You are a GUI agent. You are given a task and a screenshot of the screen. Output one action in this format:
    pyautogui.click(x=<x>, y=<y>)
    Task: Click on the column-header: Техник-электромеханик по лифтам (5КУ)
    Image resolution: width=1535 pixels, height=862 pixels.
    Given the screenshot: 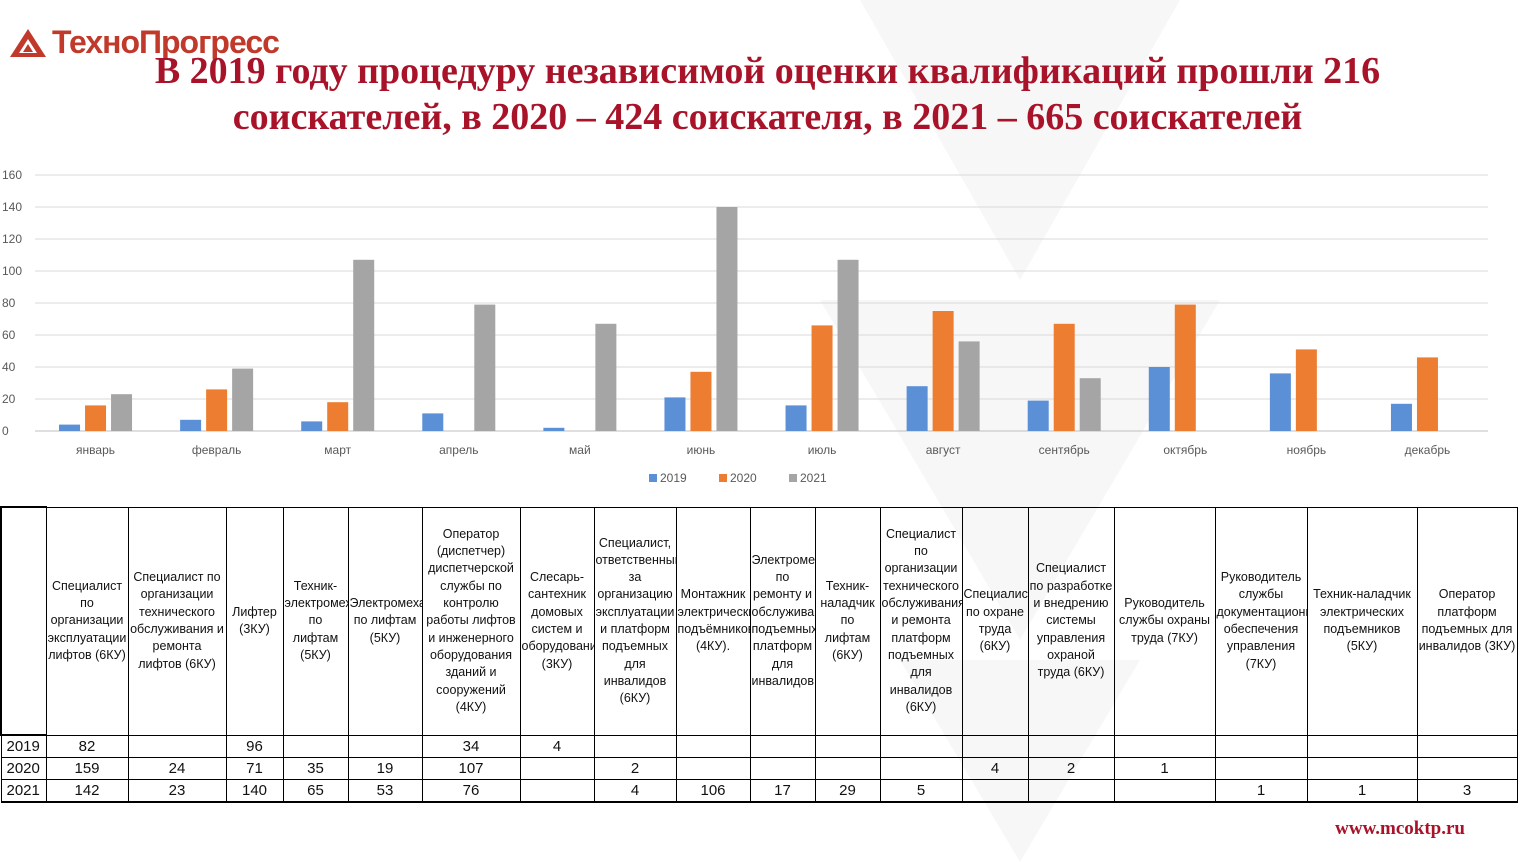 What is the action you would take?
    pyautogui.click(x=315, y=621)
    